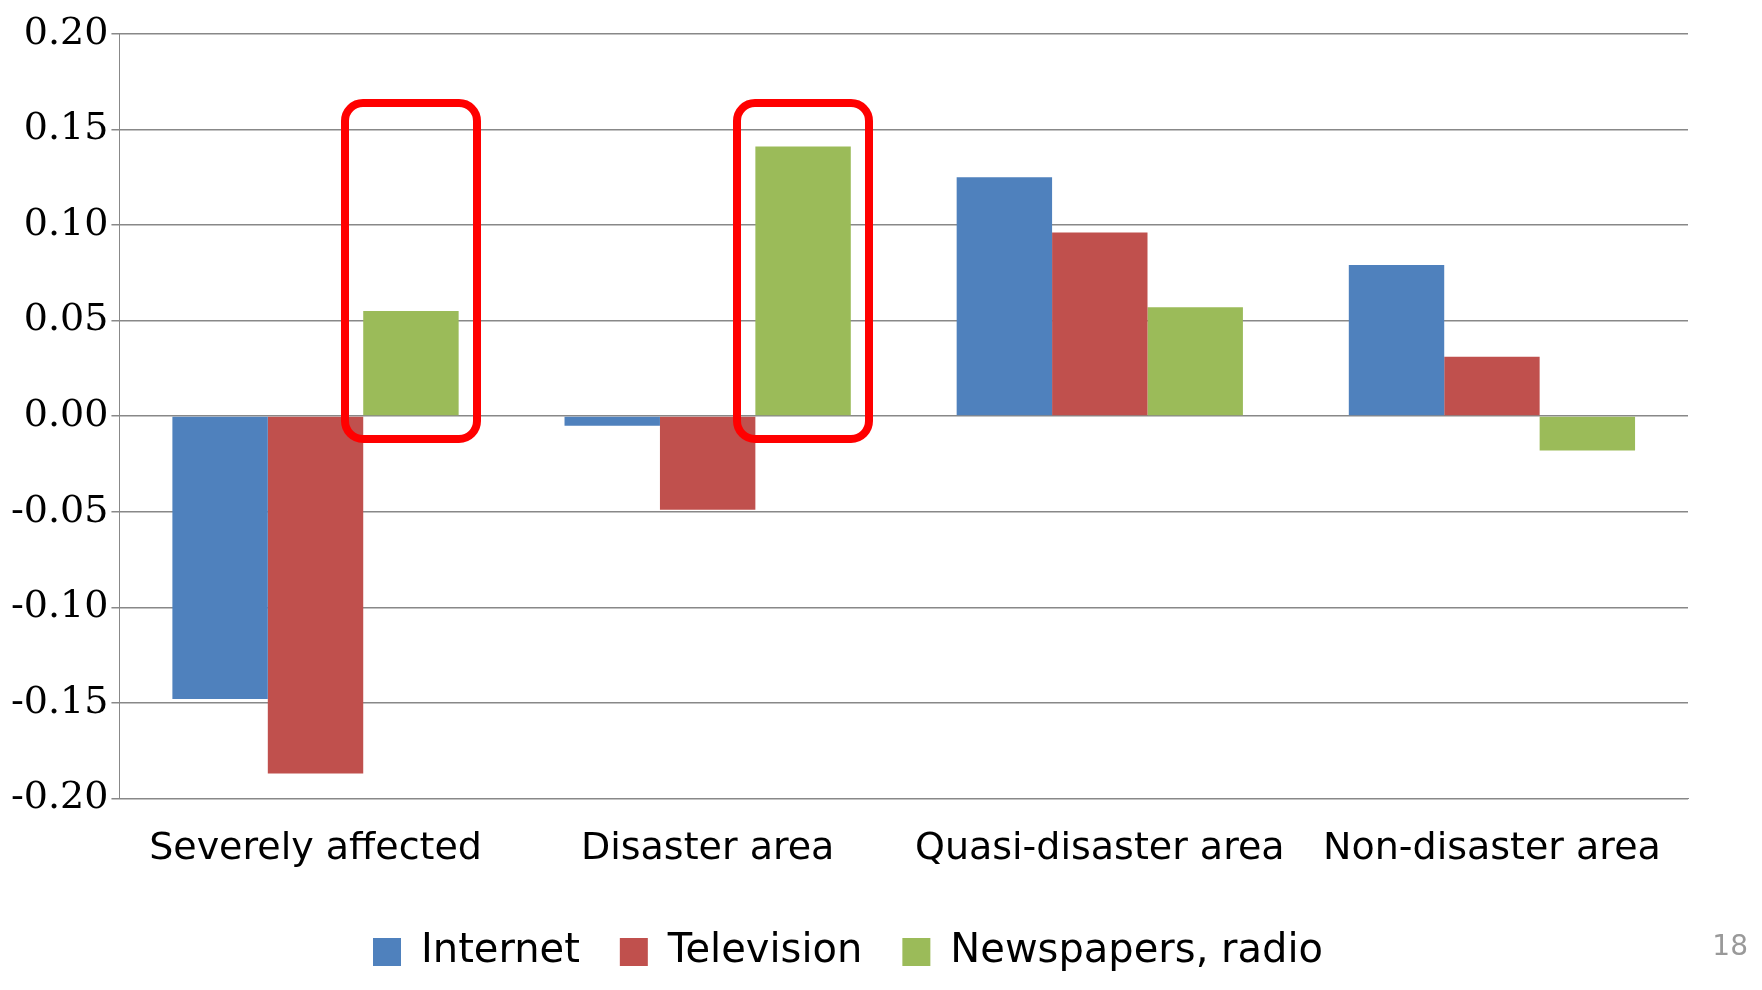 The height and width of the screenshot is (990, 1762). What do you see at coordinates (66, 412) in the screenshot?
I see `y-tick-label: 0.00` at bounding box center [66, 412].